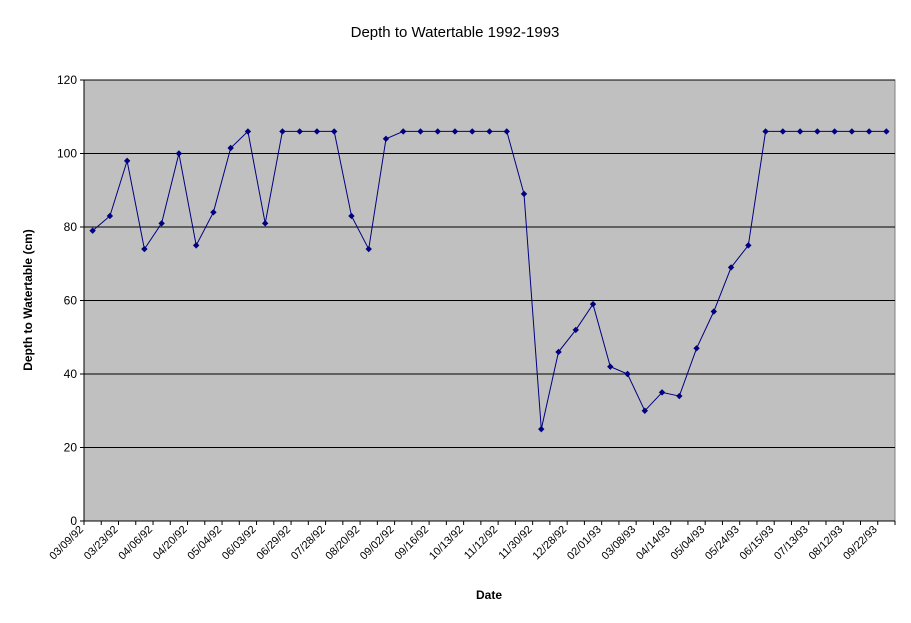  Describe the element at coordinates (308, 543) in the screenshot. I see `x-tick-label: 07/28/92` at that location.